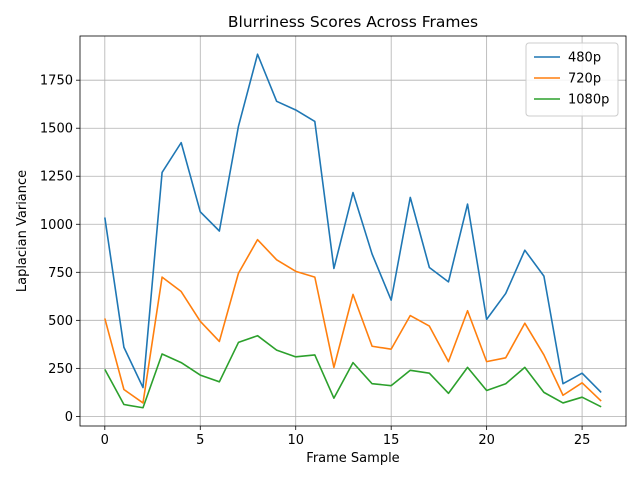 Image resolution: width=640 pixels, height=480 pixels. Describe the element at coordinates (352, 458) in the screenshot. I see `x-axis-label: Frame Sample` at that location.